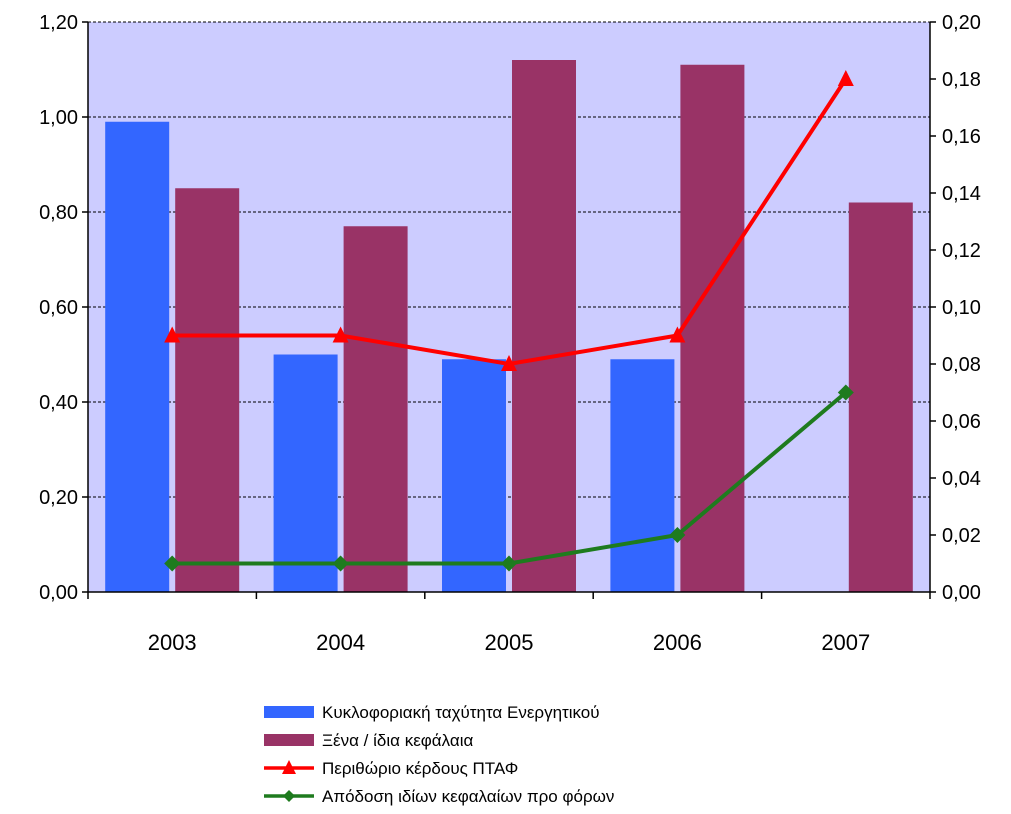 The image size is (1011, 814). Describe the element at coordinates (58, 403) in the screenshot. I see `left-tick-label: 0,40` at that location.